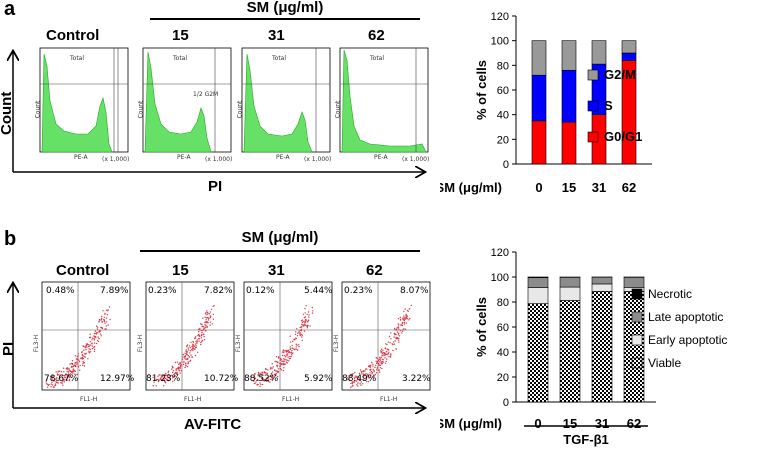 The image size is (762, 449). I want to click on scatter-title-2: 31, so click(276, 270).